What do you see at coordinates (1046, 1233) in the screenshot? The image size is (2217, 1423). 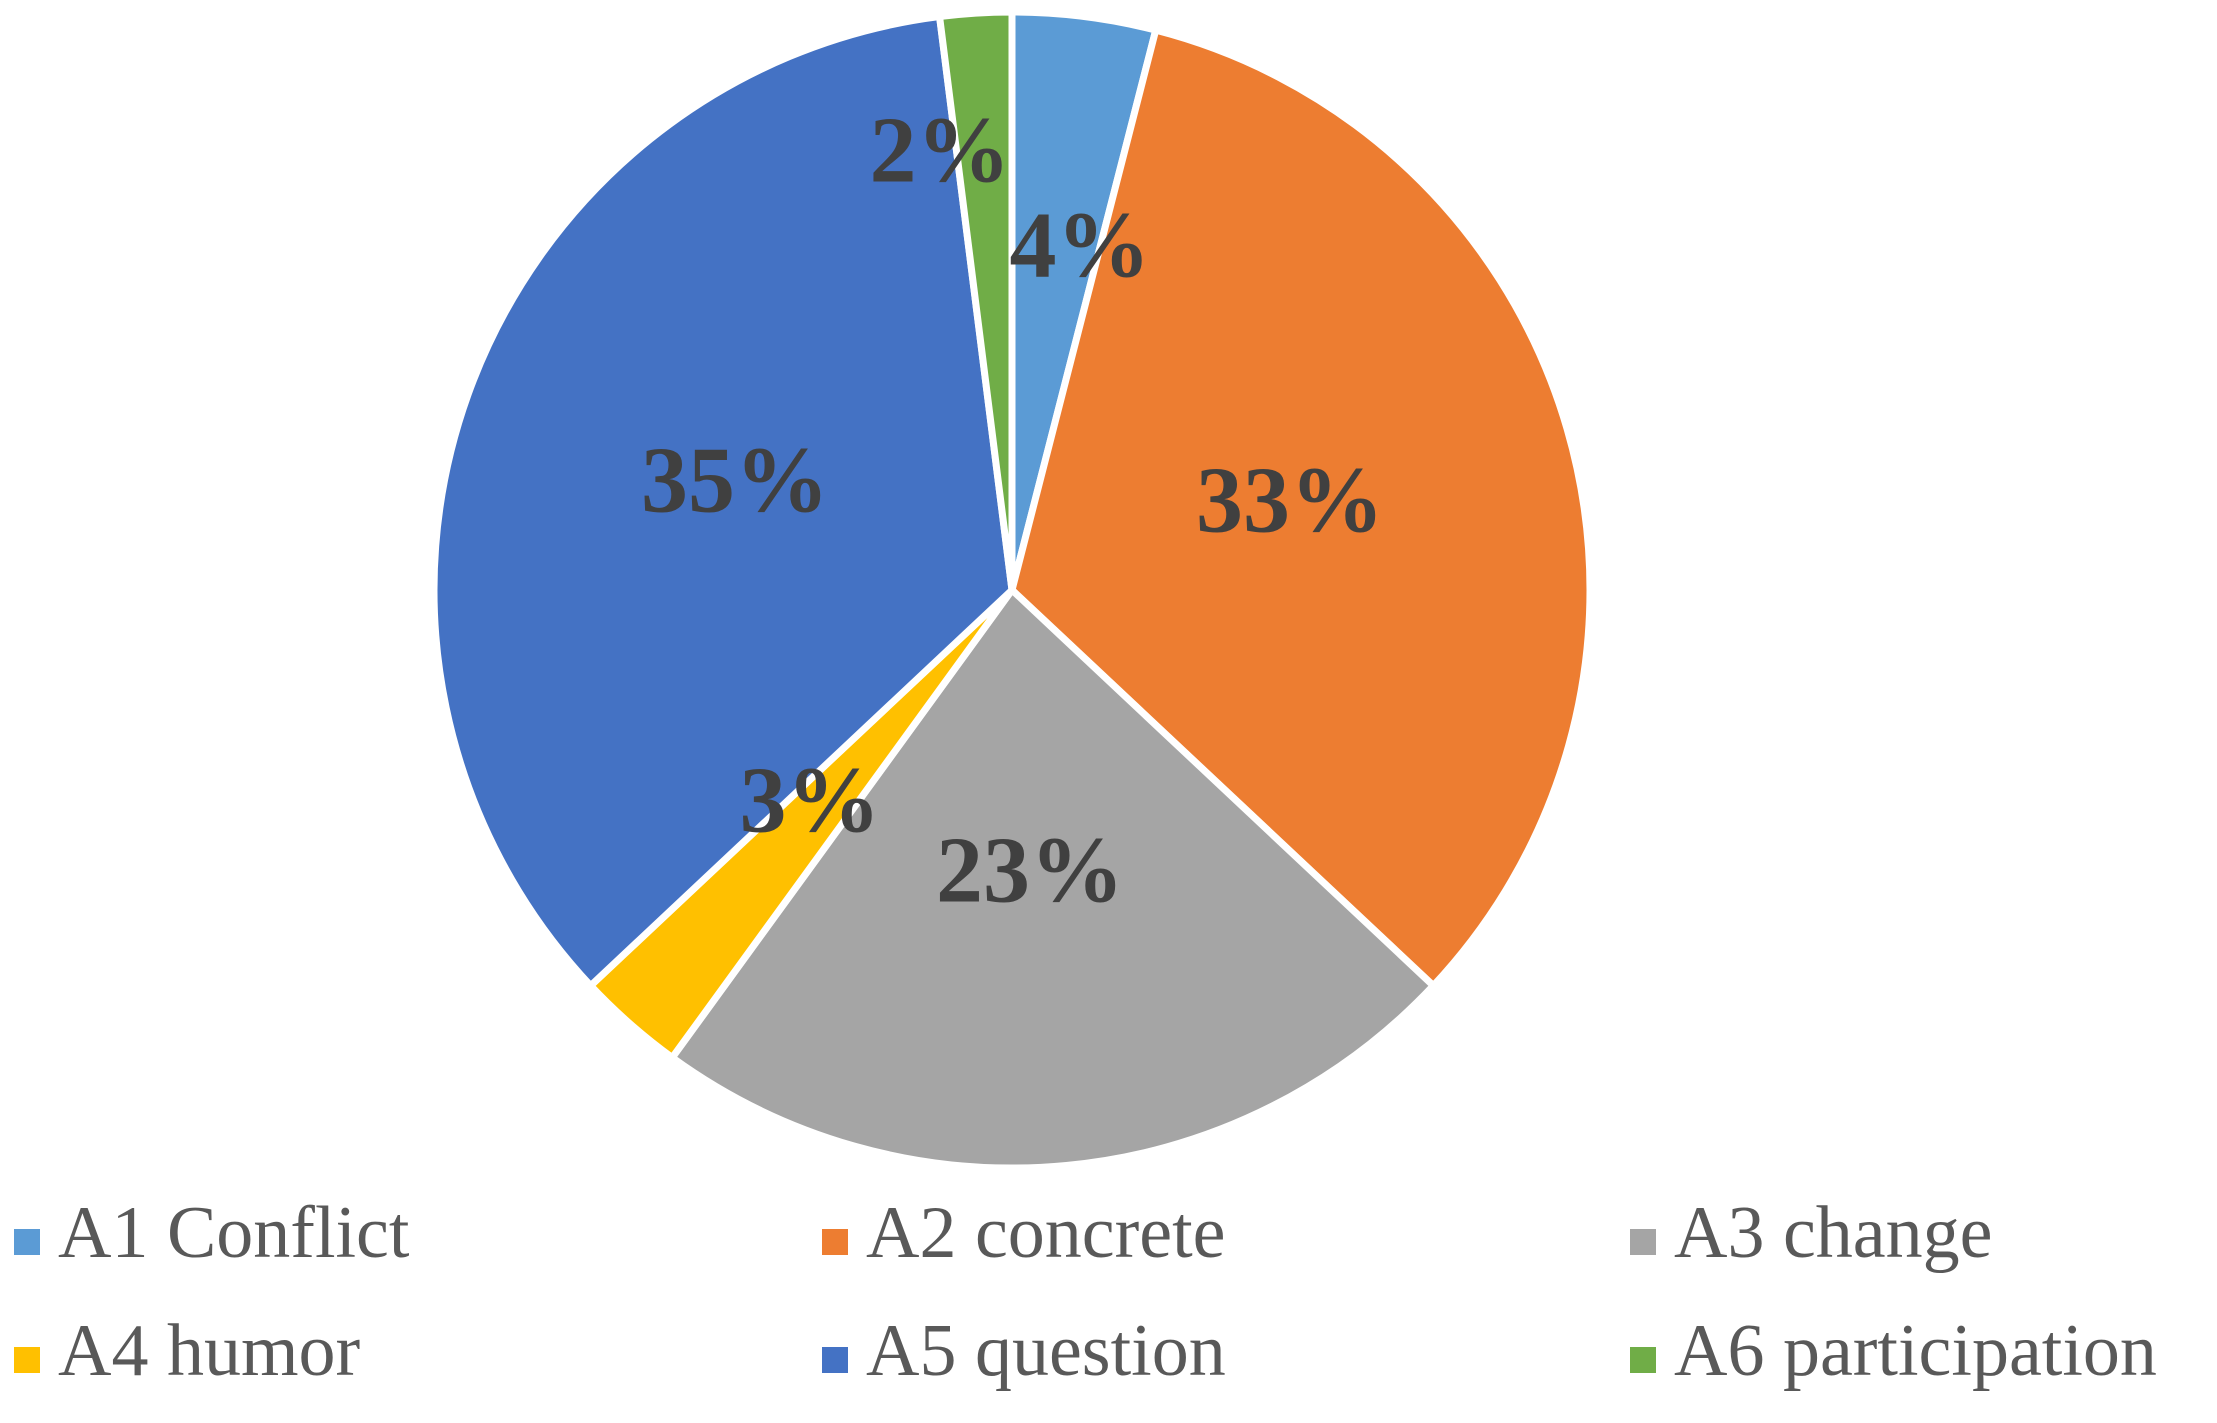 I see `legend-label-2: A2 concrete` at bounding box center [1046, 1233].